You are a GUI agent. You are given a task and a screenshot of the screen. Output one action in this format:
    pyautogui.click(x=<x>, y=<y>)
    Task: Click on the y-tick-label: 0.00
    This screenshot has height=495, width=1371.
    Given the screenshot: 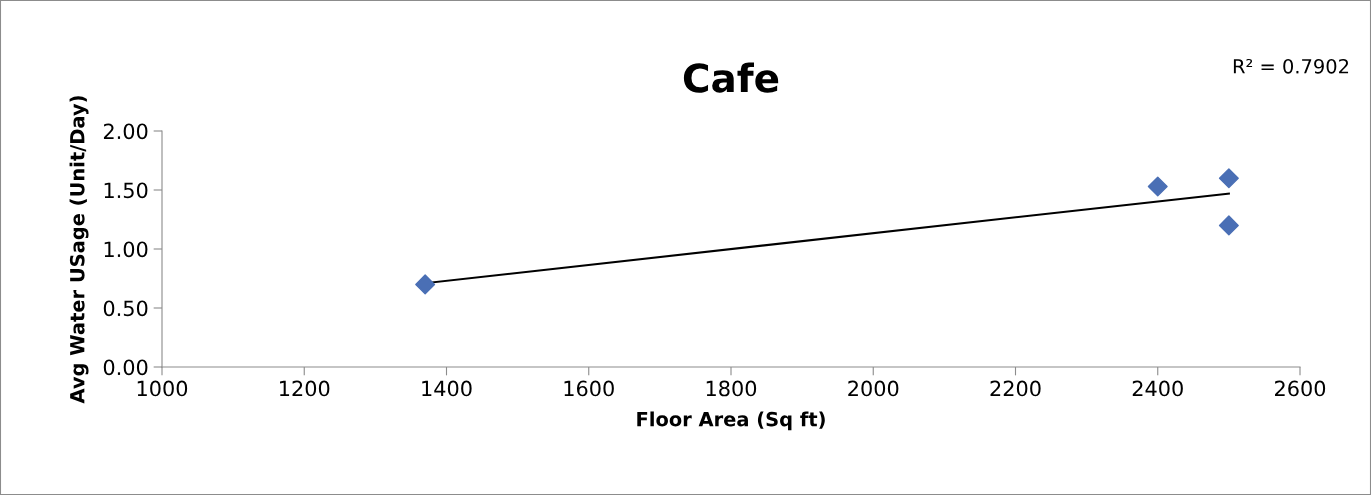 What is the action you would take?
    pyautogui.click(x=125, y=367)
    